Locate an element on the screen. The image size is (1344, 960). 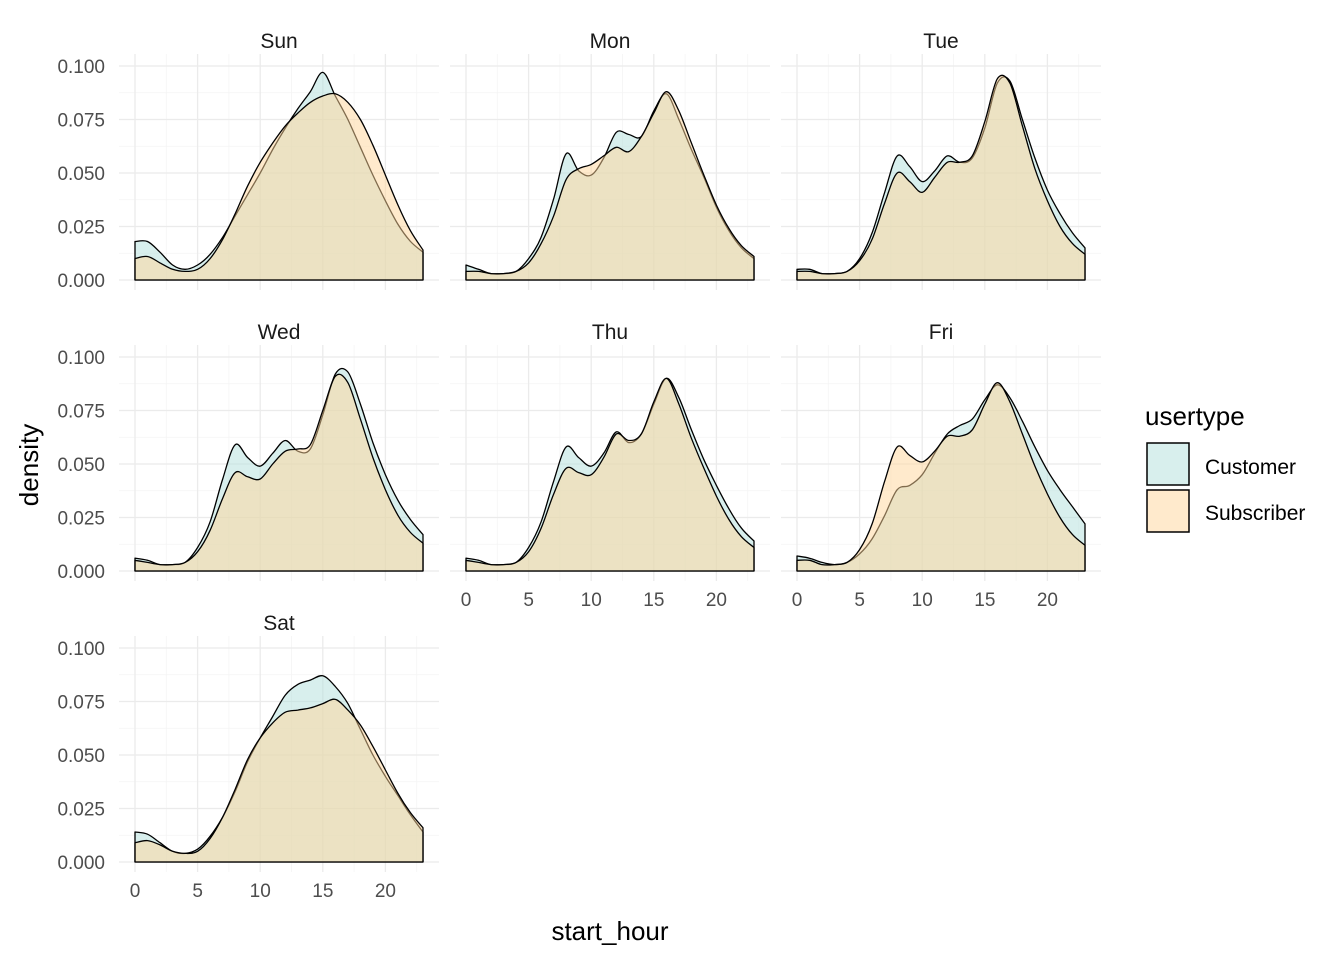
facet-label-mon: Mon is located at coordinates (610, 41).